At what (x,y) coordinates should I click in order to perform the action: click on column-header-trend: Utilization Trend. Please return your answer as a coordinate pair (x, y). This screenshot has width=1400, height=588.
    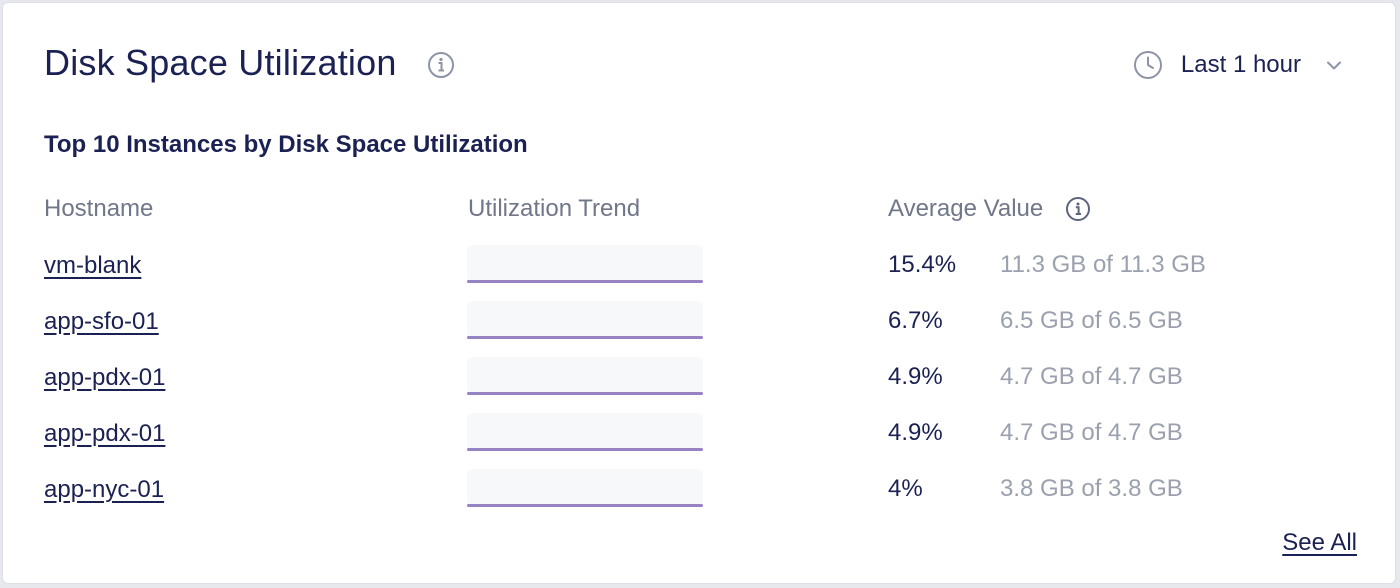
    Looking at the image, I should click on (554, 208).